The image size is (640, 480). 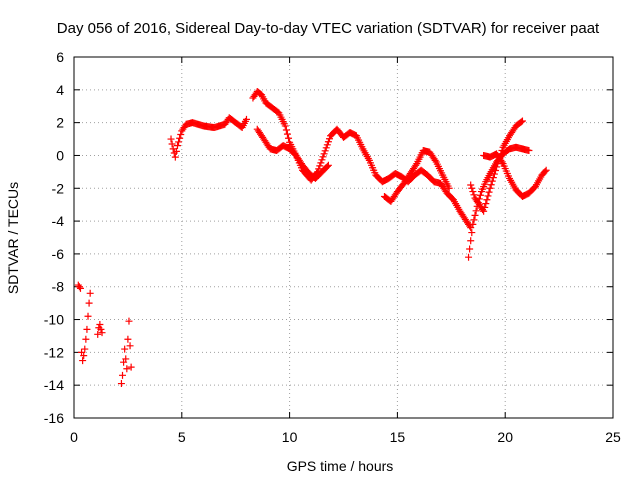 I want to click on y-tick-label: -14, so click(x=54, y=385).